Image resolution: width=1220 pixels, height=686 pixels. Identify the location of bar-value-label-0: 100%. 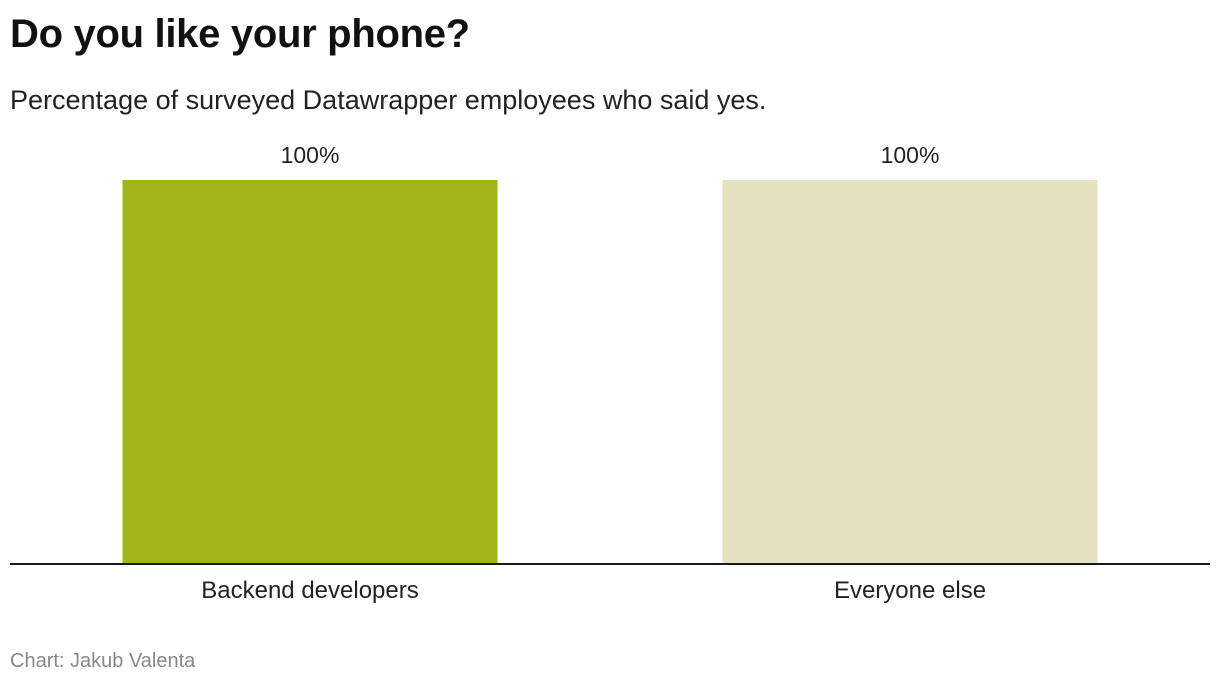
(310, 155).